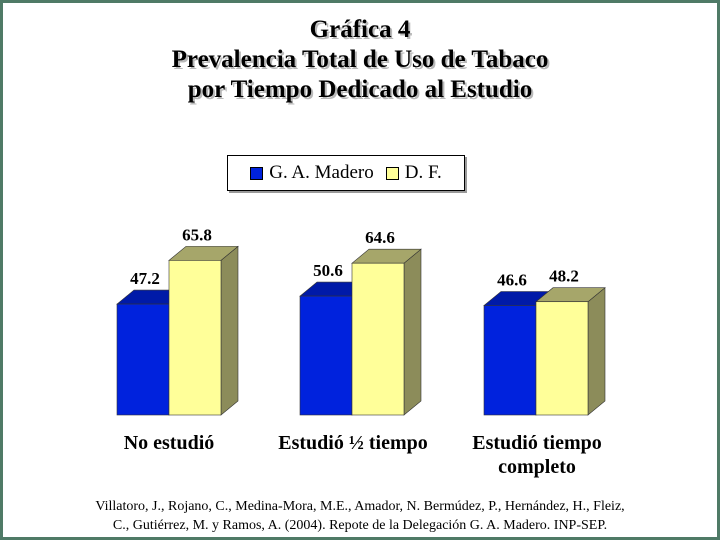 This screenshot has height=540, width=720. What do you see at coordinates (169, 443) in the screenshot?
I see `category-label-0-0: No estudió` at bounding box center [169, 443].